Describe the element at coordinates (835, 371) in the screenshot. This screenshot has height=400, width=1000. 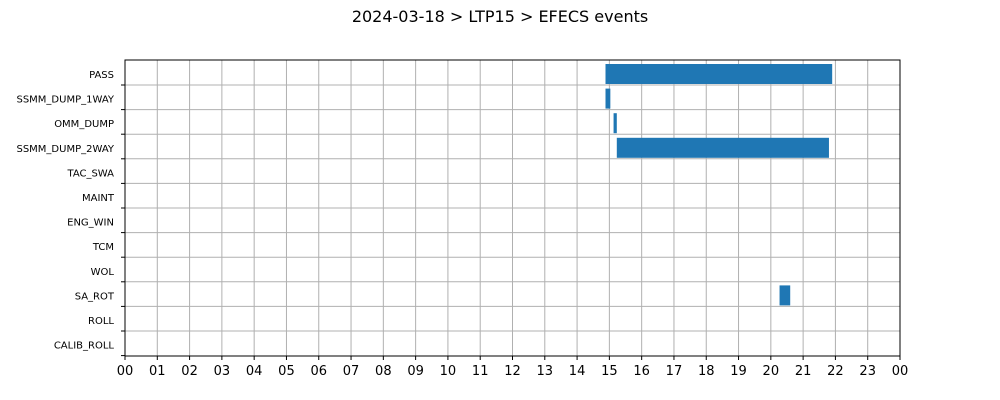
I see `x-tick-label: 22` at that location.